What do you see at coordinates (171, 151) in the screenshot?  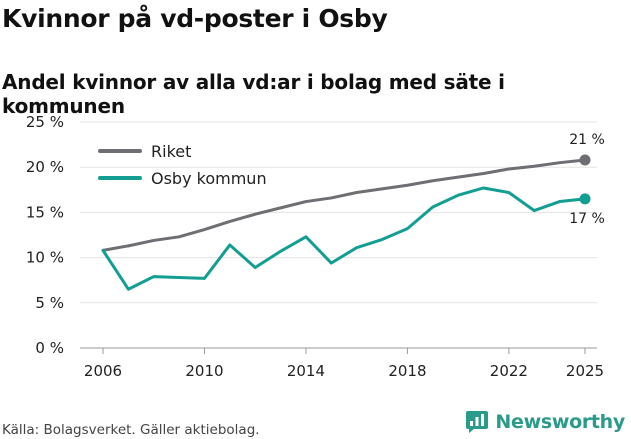 I see `legend-label-riket: Riket` at bounding box center [171, 151].